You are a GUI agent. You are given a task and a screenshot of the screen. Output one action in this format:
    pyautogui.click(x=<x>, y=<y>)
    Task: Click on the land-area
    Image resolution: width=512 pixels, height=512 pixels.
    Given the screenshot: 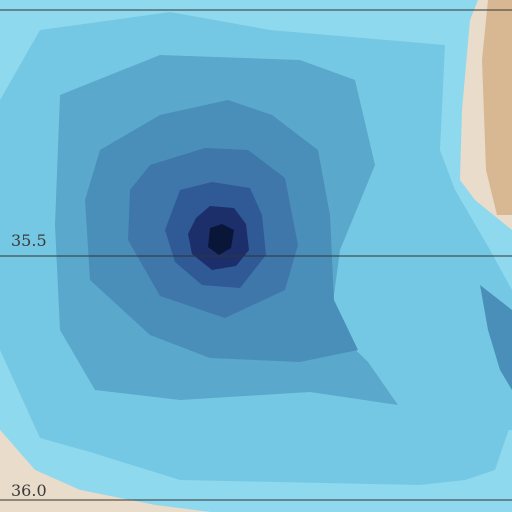 What is the action you would take?
    pyautogui.click(x=105, y=471)
    